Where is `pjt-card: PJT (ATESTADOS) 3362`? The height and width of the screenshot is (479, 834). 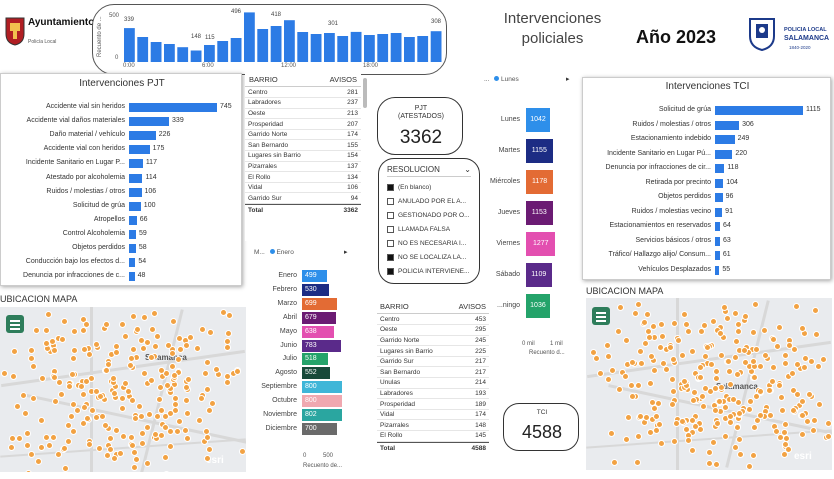 pjt-card: PJT (ATESTADOS) 3362 is located at coordinates (420, 126).